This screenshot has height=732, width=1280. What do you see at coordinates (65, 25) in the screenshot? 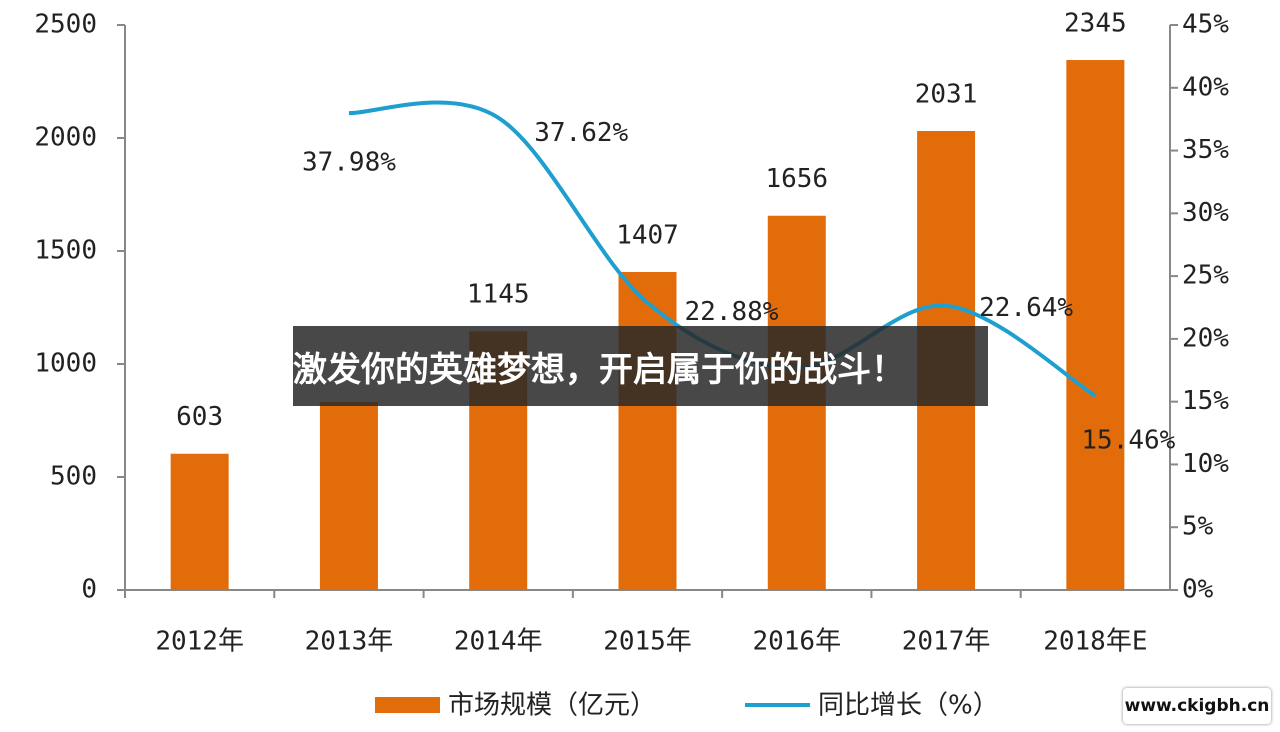
I see `y-tick-label: 2500` at bounding box center [65, 25].